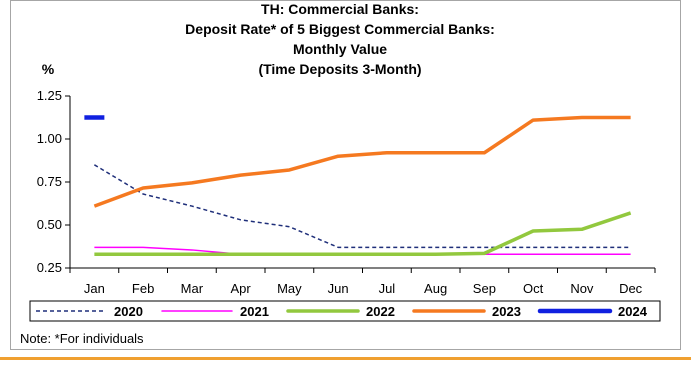 The height and width of the screenshot is (365, 691). I want to click on legend-label-2022: 2022, so click(380, 311).